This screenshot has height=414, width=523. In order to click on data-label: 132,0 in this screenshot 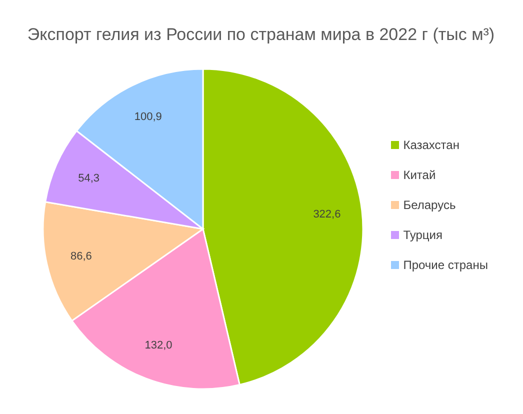, I will do `click(158, 346)`.